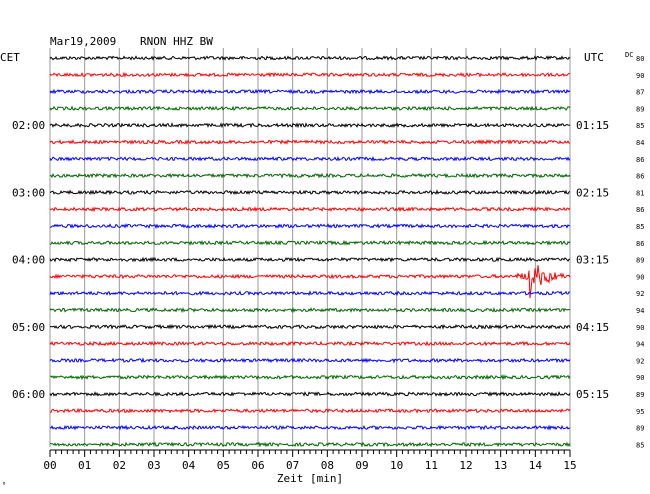  Describe the element at coordinates (84, 465) in the screenshot. I see `x-tick-label: 01` at that location.